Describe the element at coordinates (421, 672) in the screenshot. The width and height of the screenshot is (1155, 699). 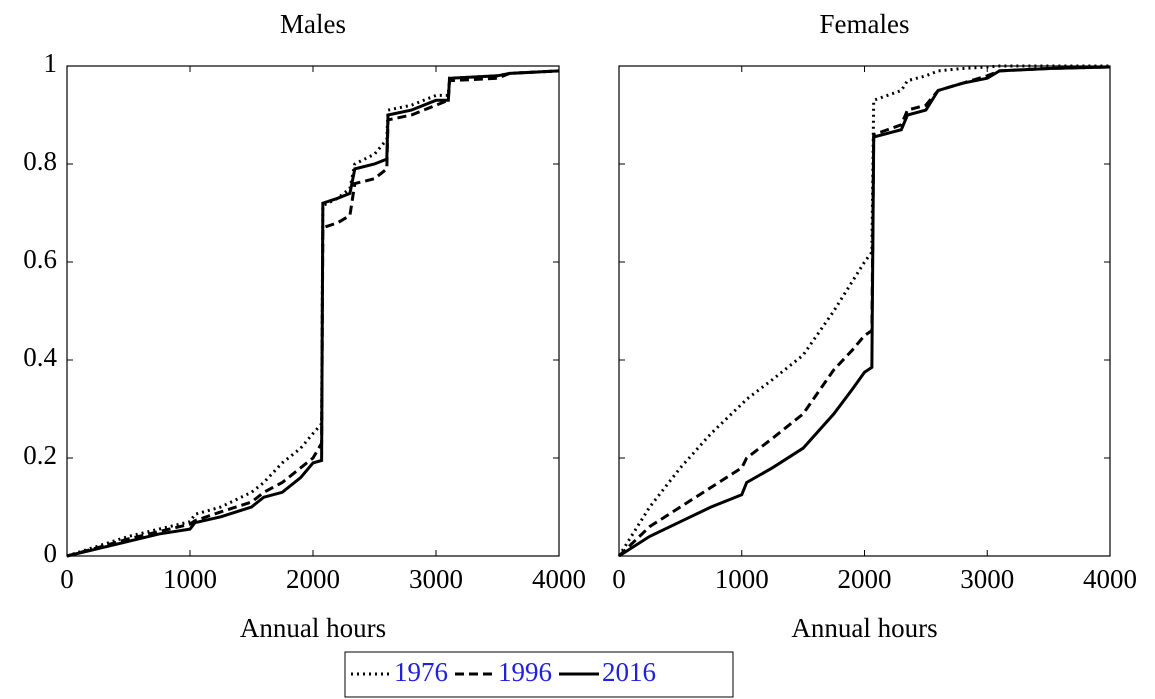
I see `legend-label: 1976` at that location.